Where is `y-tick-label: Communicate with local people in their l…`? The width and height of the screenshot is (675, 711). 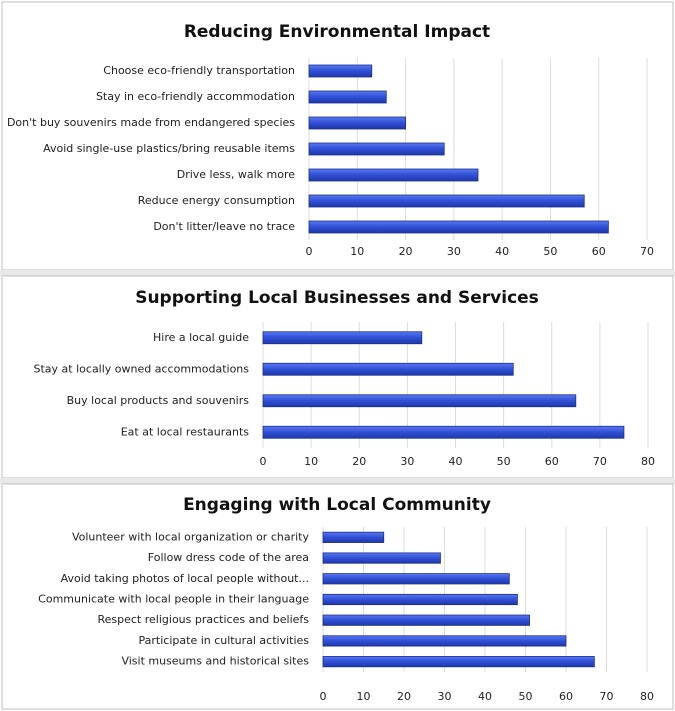
y-tick-label: Communicate with local people in their l… is located at coordinates (173, 599).